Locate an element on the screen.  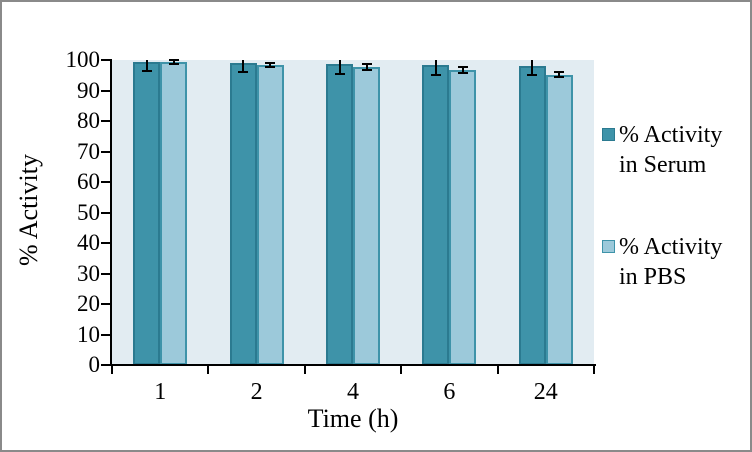
legend-label-pbs: % Activity in PBS is located at coordinates (671, 262).